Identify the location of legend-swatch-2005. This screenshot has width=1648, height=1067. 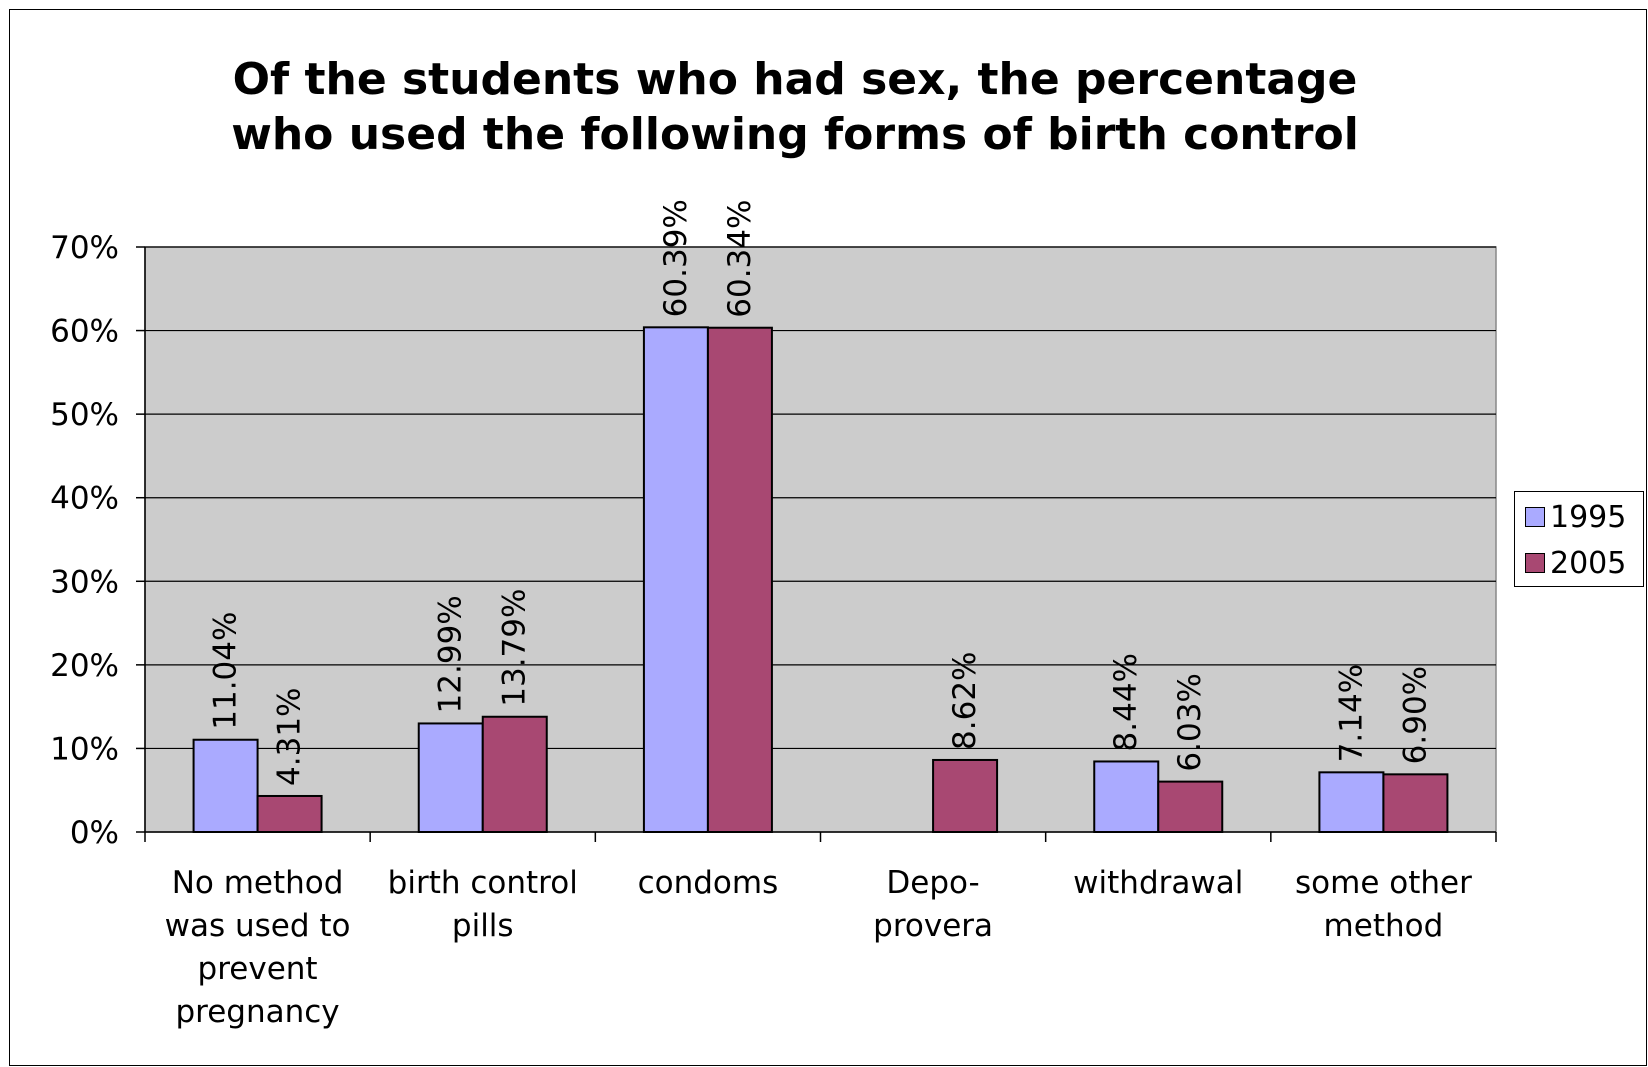
(1535, 563).